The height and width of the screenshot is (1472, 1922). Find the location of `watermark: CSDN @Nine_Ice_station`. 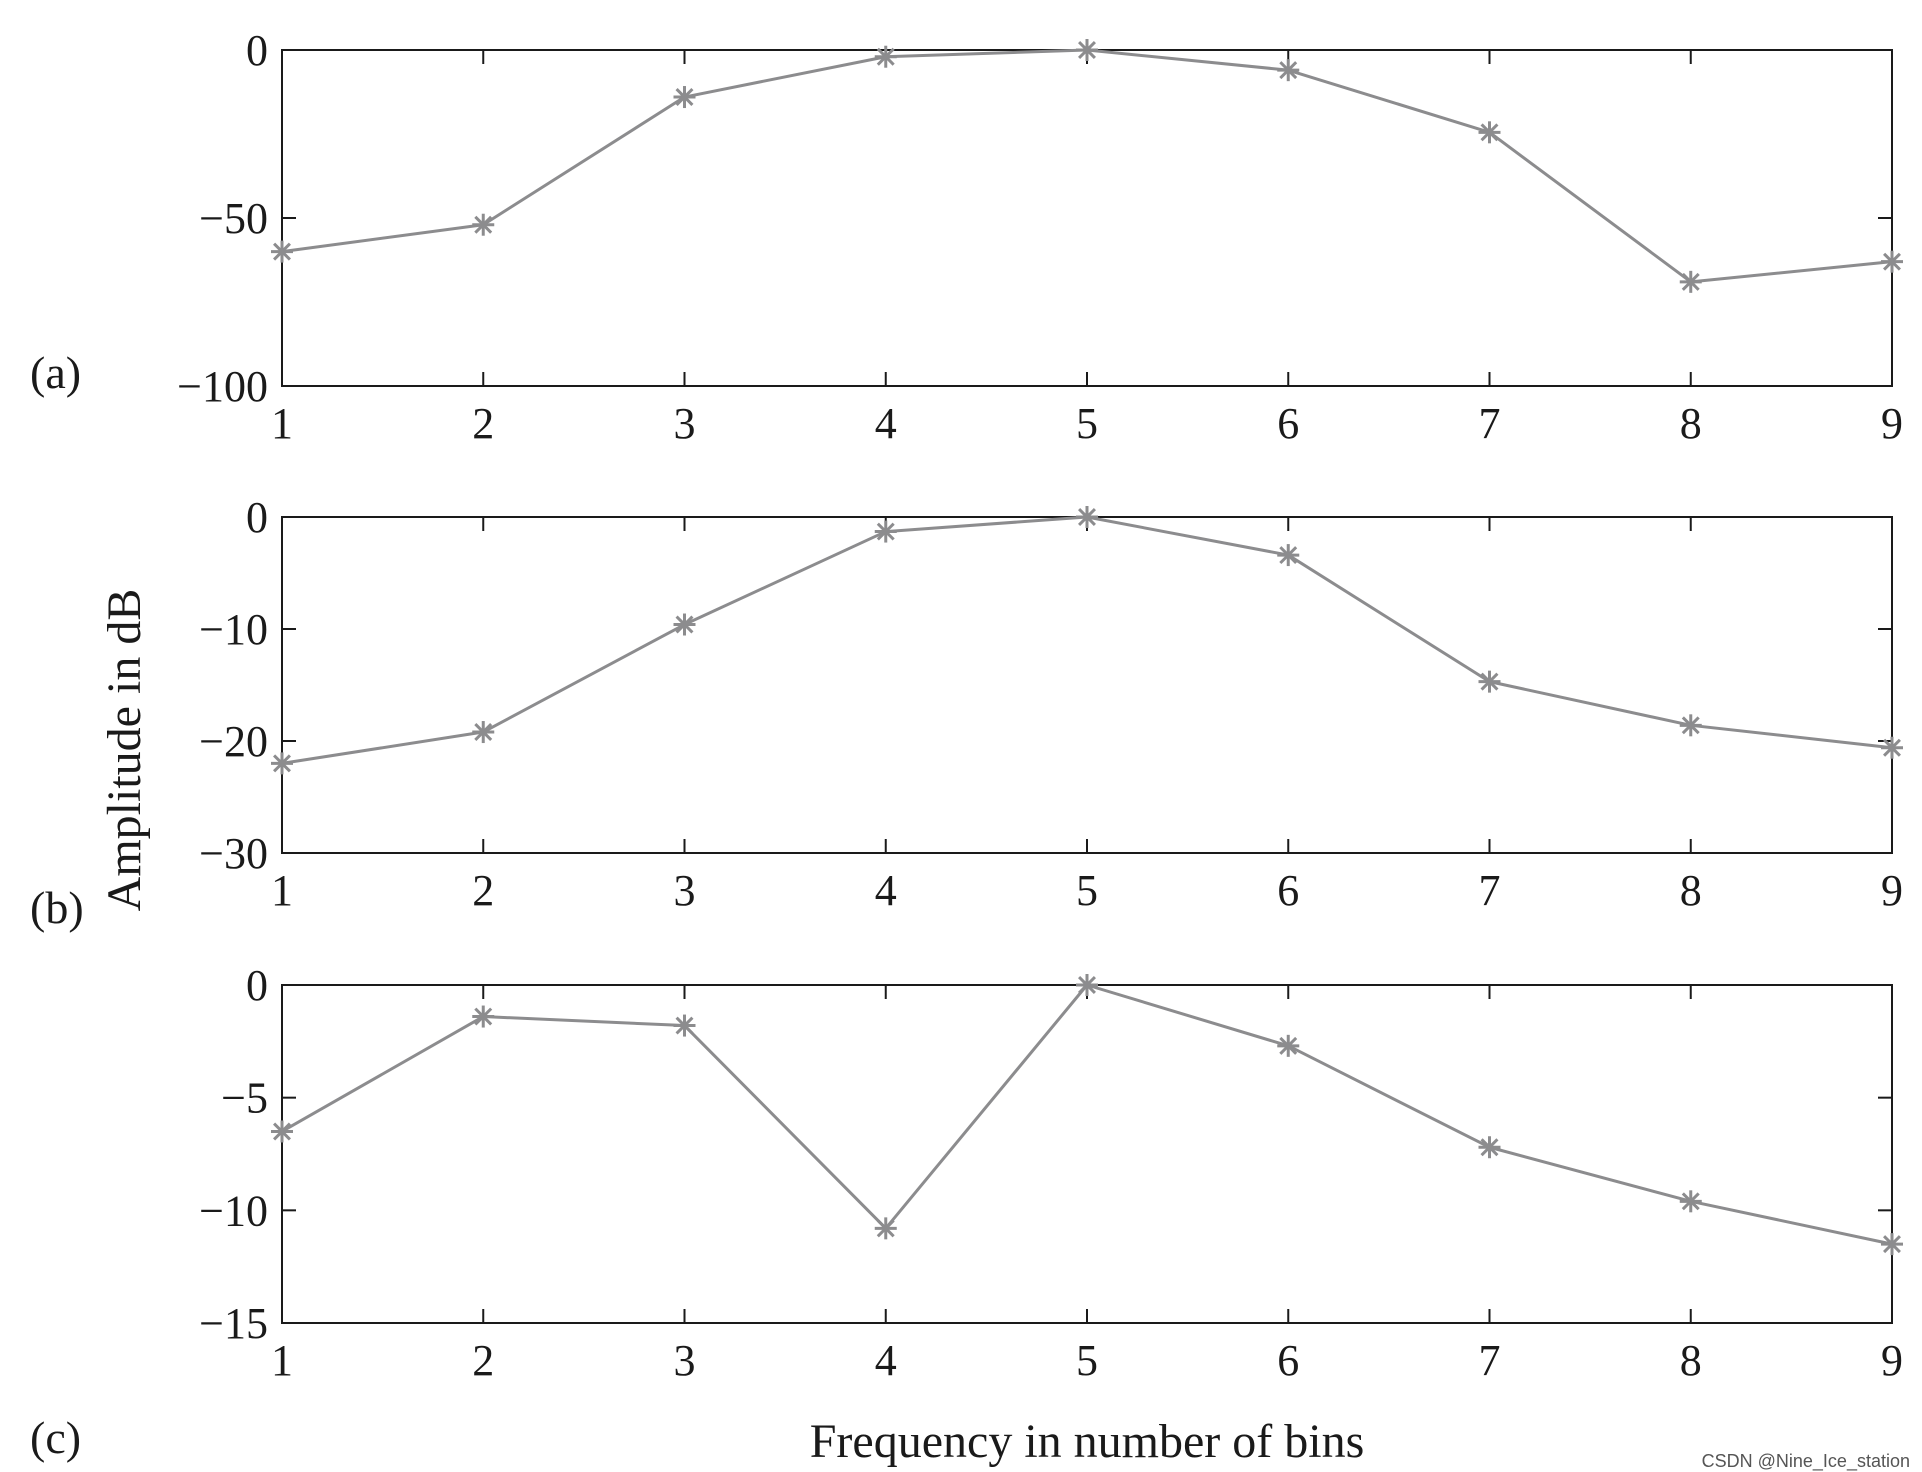

watermark: CSDN @Nine_Ice_station is located at coordinates (1806, 1461).